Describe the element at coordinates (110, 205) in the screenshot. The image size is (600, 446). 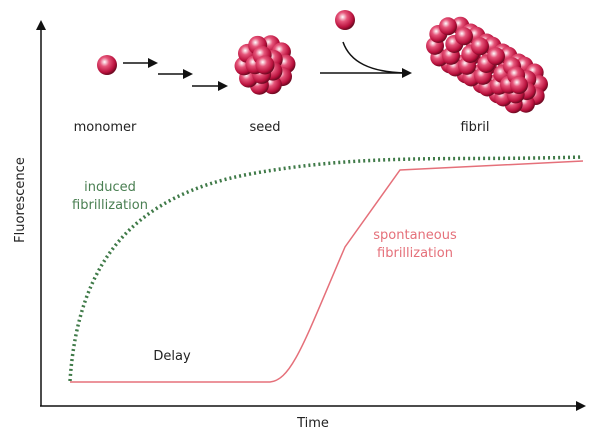
I see `induced-label: fibrillization` at that location.